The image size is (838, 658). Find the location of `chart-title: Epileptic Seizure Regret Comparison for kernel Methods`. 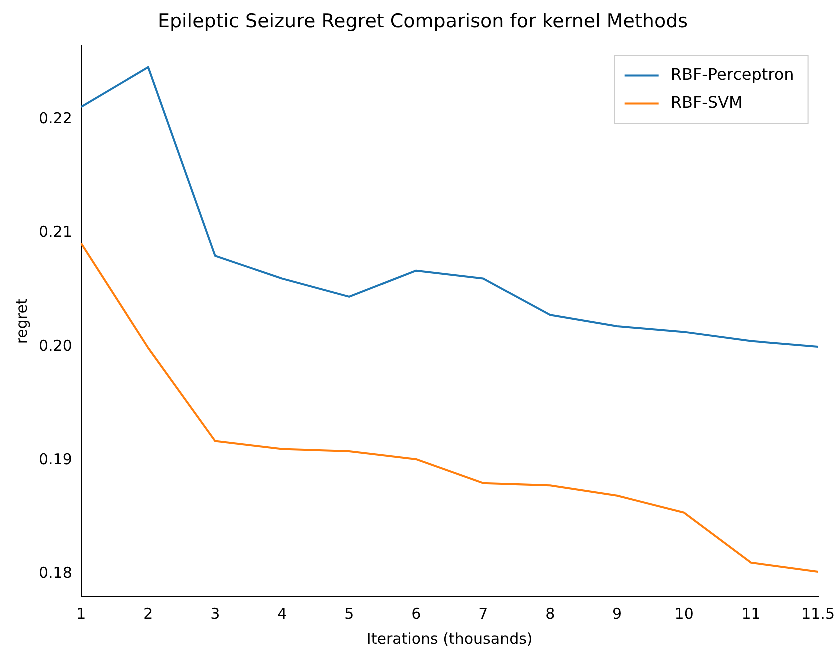

chart-title: Epileptic Seizure Regret Comparison for kernel Methods is located at coordinates (423, 21).